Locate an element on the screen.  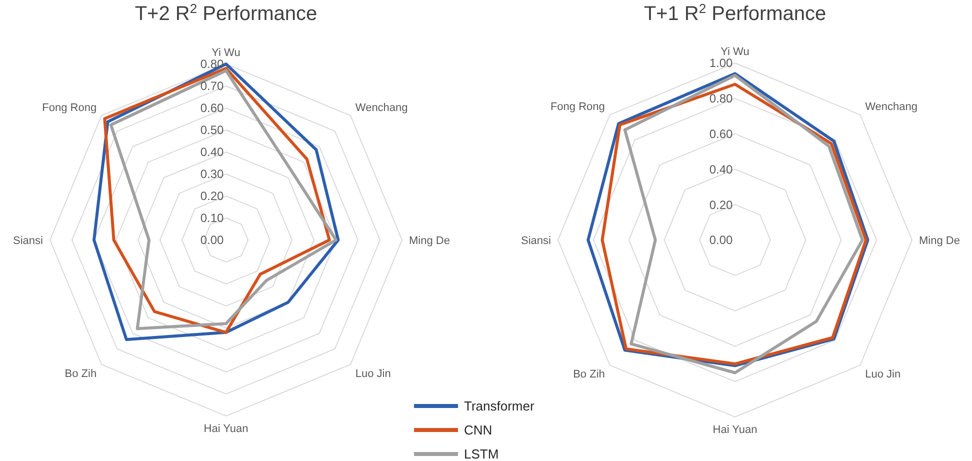
legend-label: Transformer is located at coordinates (499, 406).